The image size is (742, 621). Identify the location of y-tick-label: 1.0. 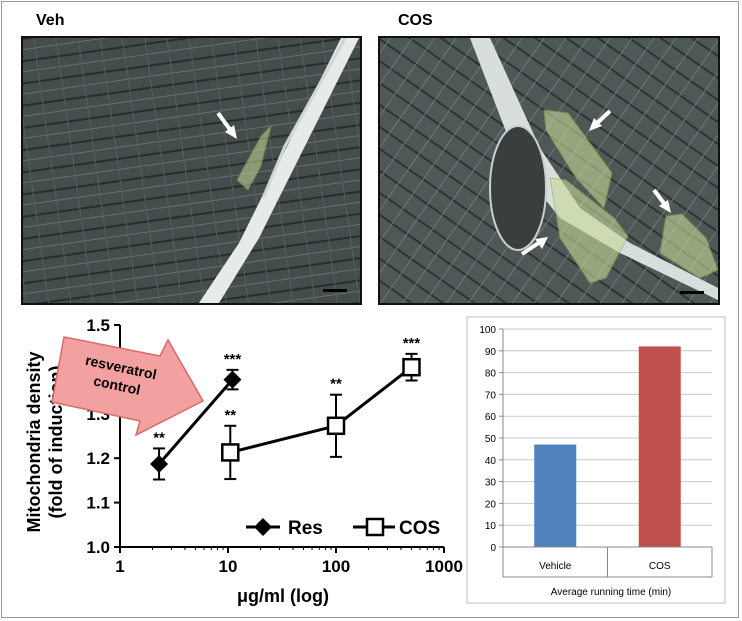
(98, 547).